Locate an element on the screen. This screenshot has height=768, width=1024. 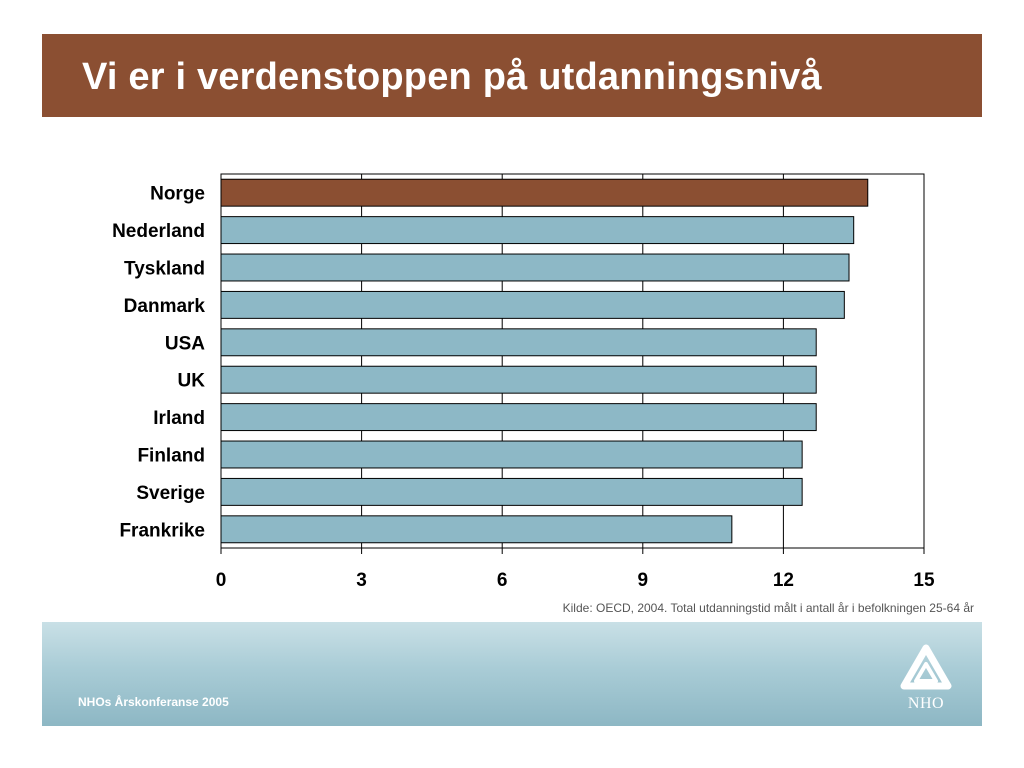
bar-norge is located at coordinates (544, 192).